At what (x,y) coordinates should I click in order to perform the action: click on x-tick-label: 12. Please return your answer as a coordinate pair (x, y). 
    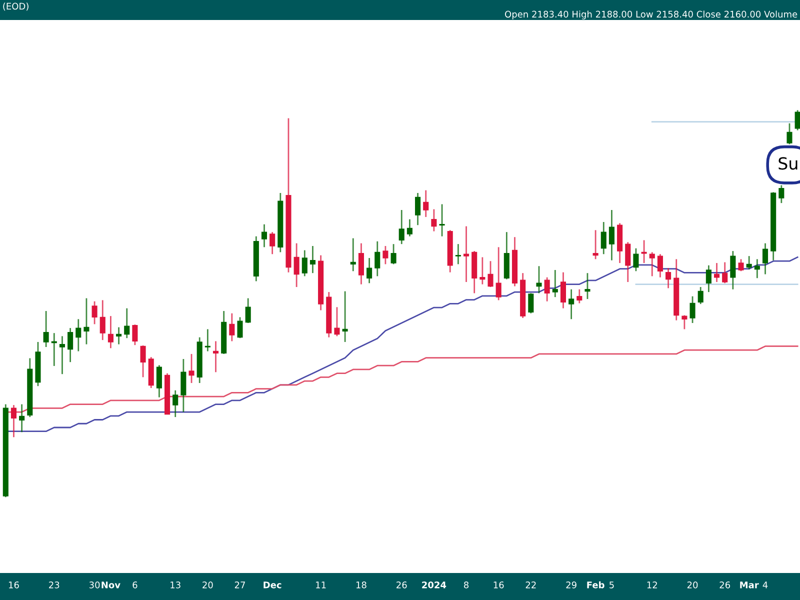
    Looking at the image, I should click on (652, 584).